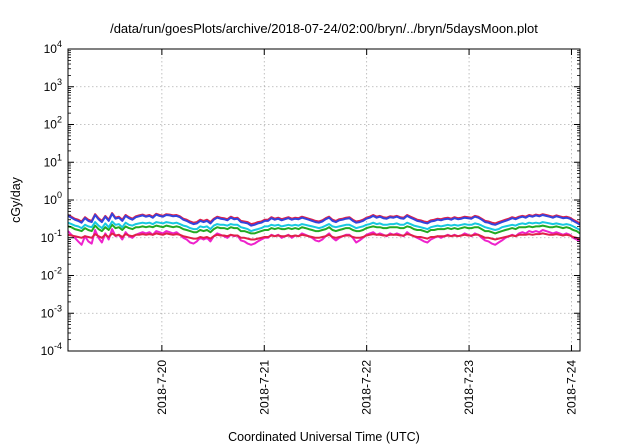  I want to click on y-tick-label: 10¹, so click(53, 160).